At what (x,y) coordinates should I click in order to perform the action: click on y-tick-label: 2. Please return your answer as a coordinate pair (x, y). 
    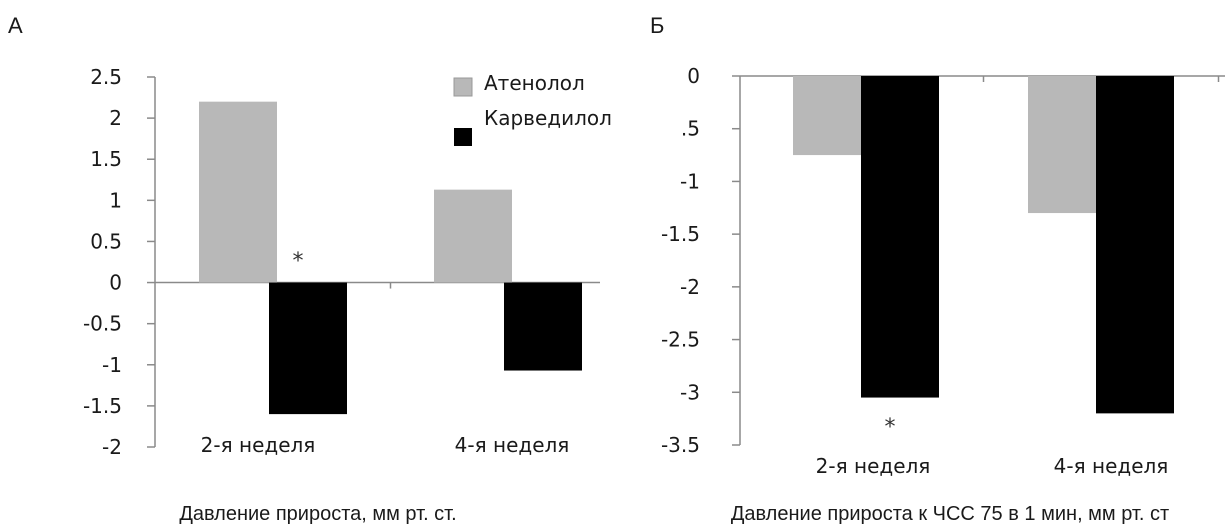
    Looking at the image, I should click on (115, 118).